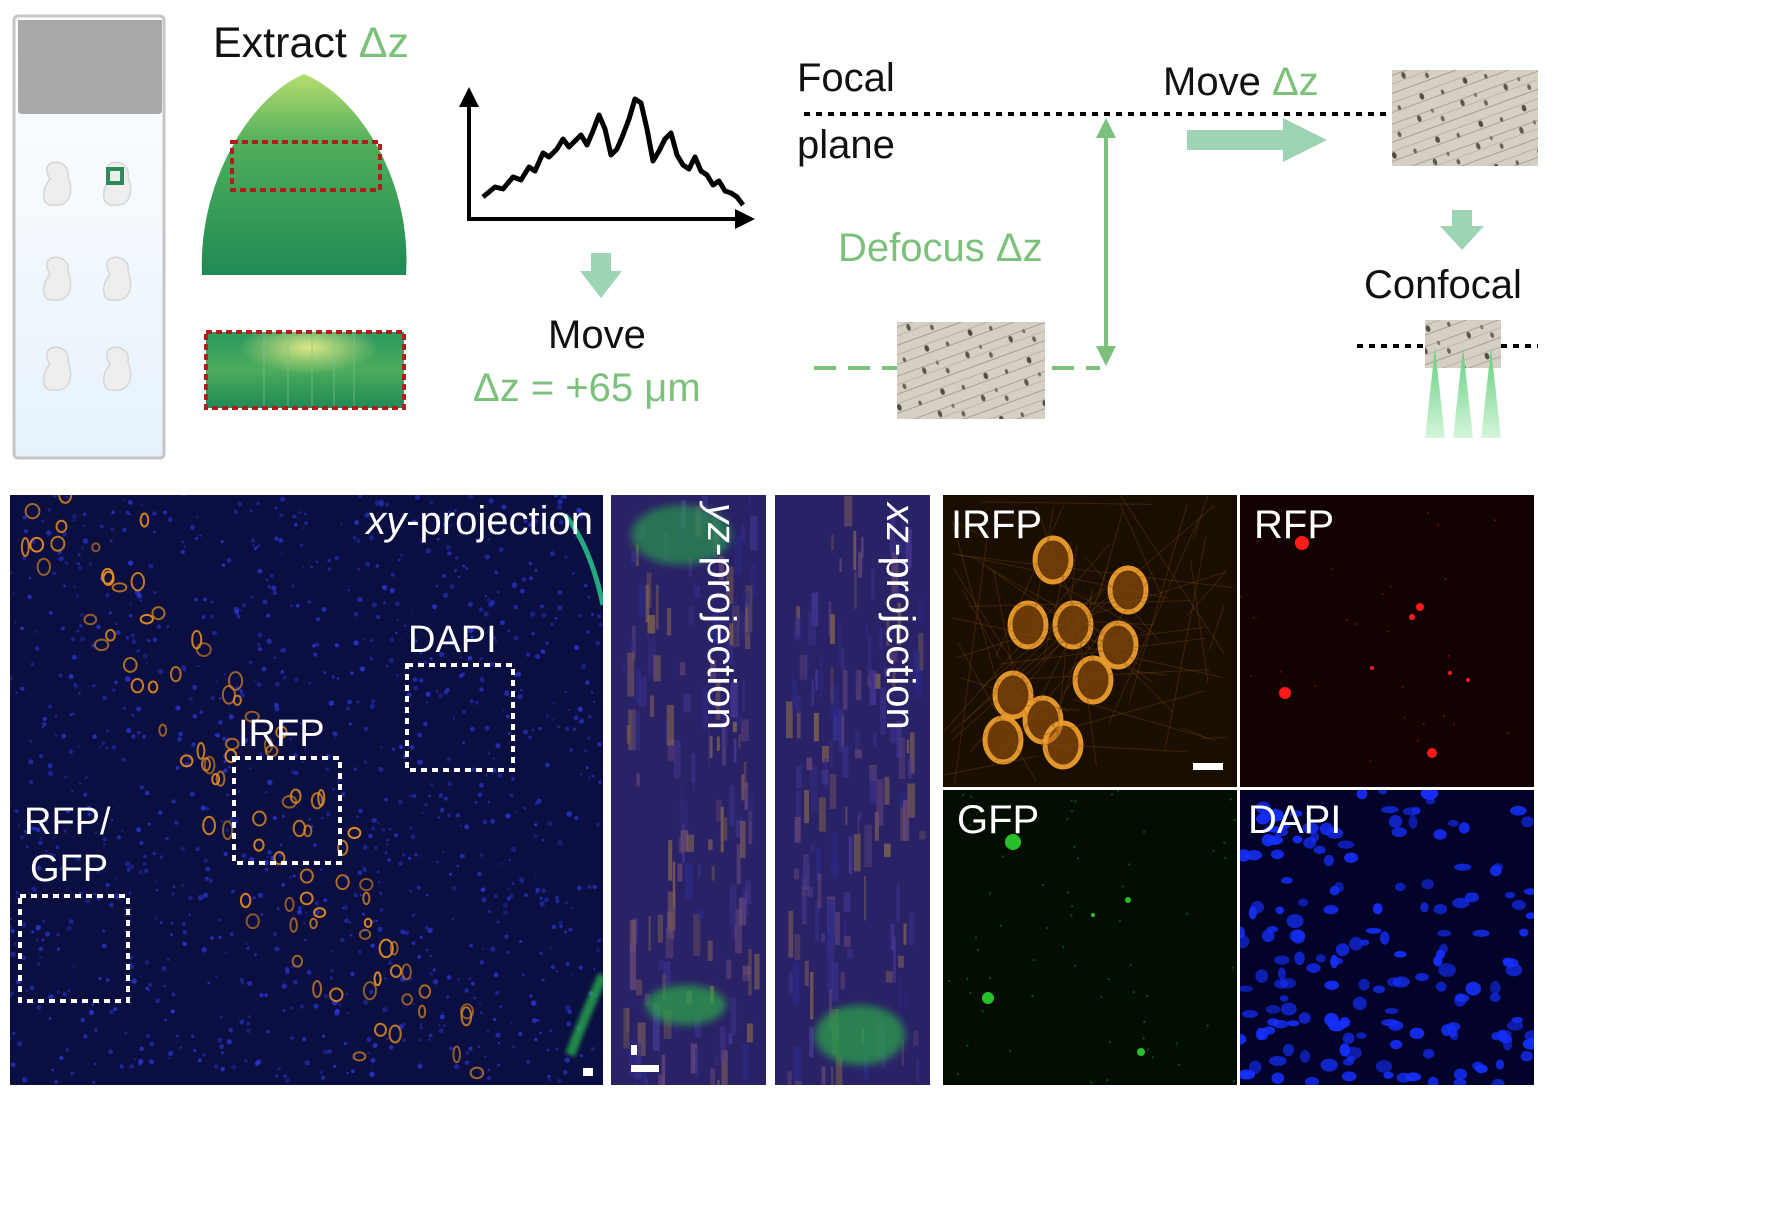 This screenshot has height=1227, width=1767. Describe the element at coordinates (998, 820) in the screenshot. I see `channel-label-gfp: GFP` at that location.